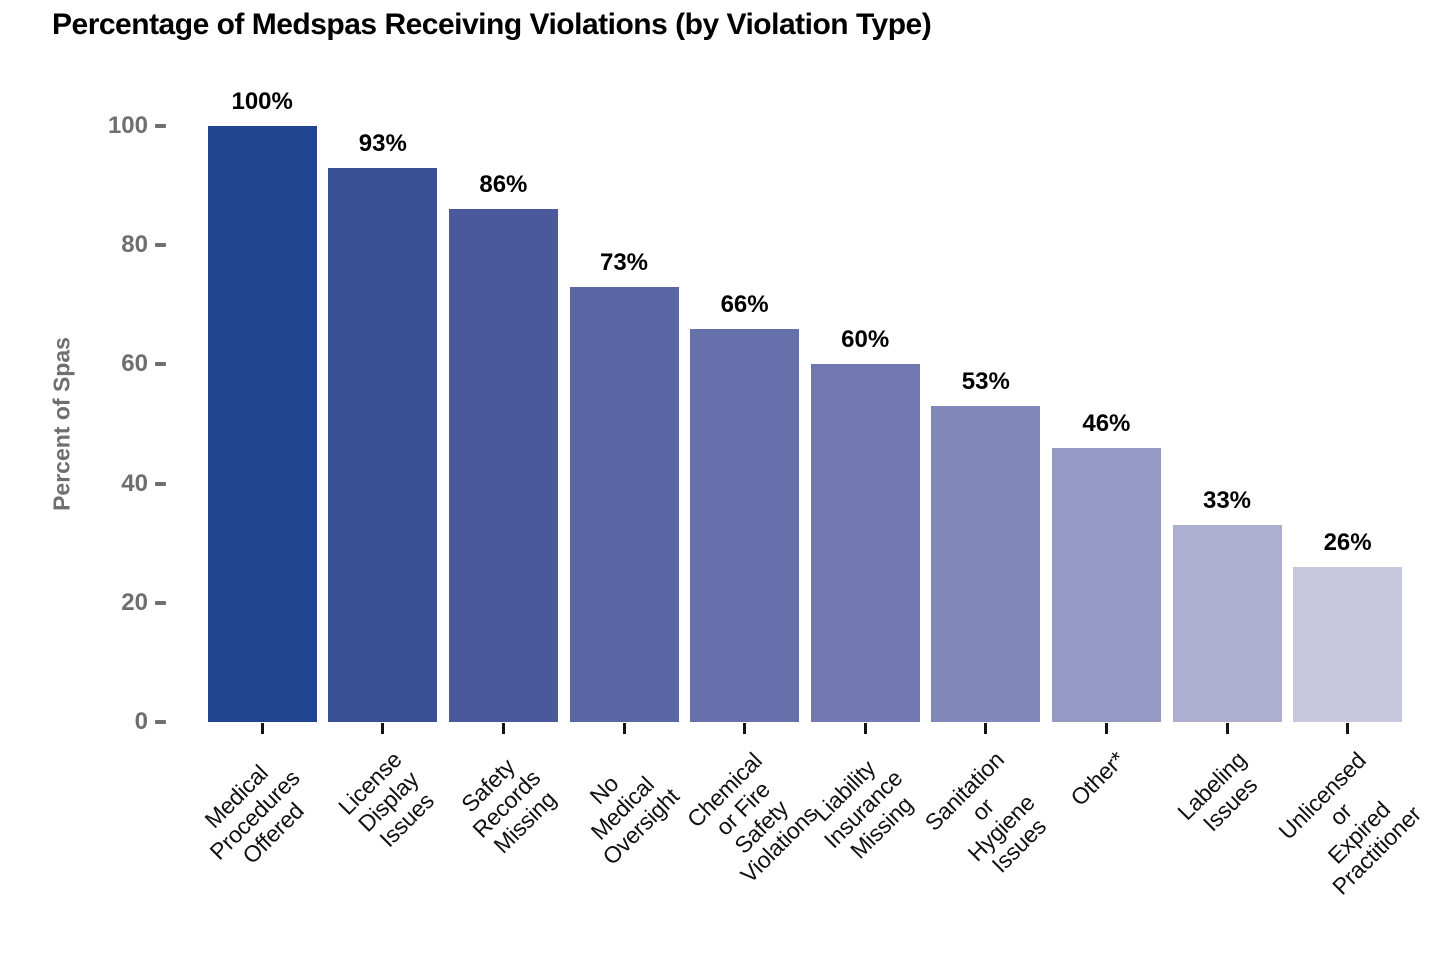 This screenshot has width=1444, height=956. What do you see at coordinates (127, 125) in the screenshot?
I see `y-tick-label: 100` at bounding box center [127, 125].